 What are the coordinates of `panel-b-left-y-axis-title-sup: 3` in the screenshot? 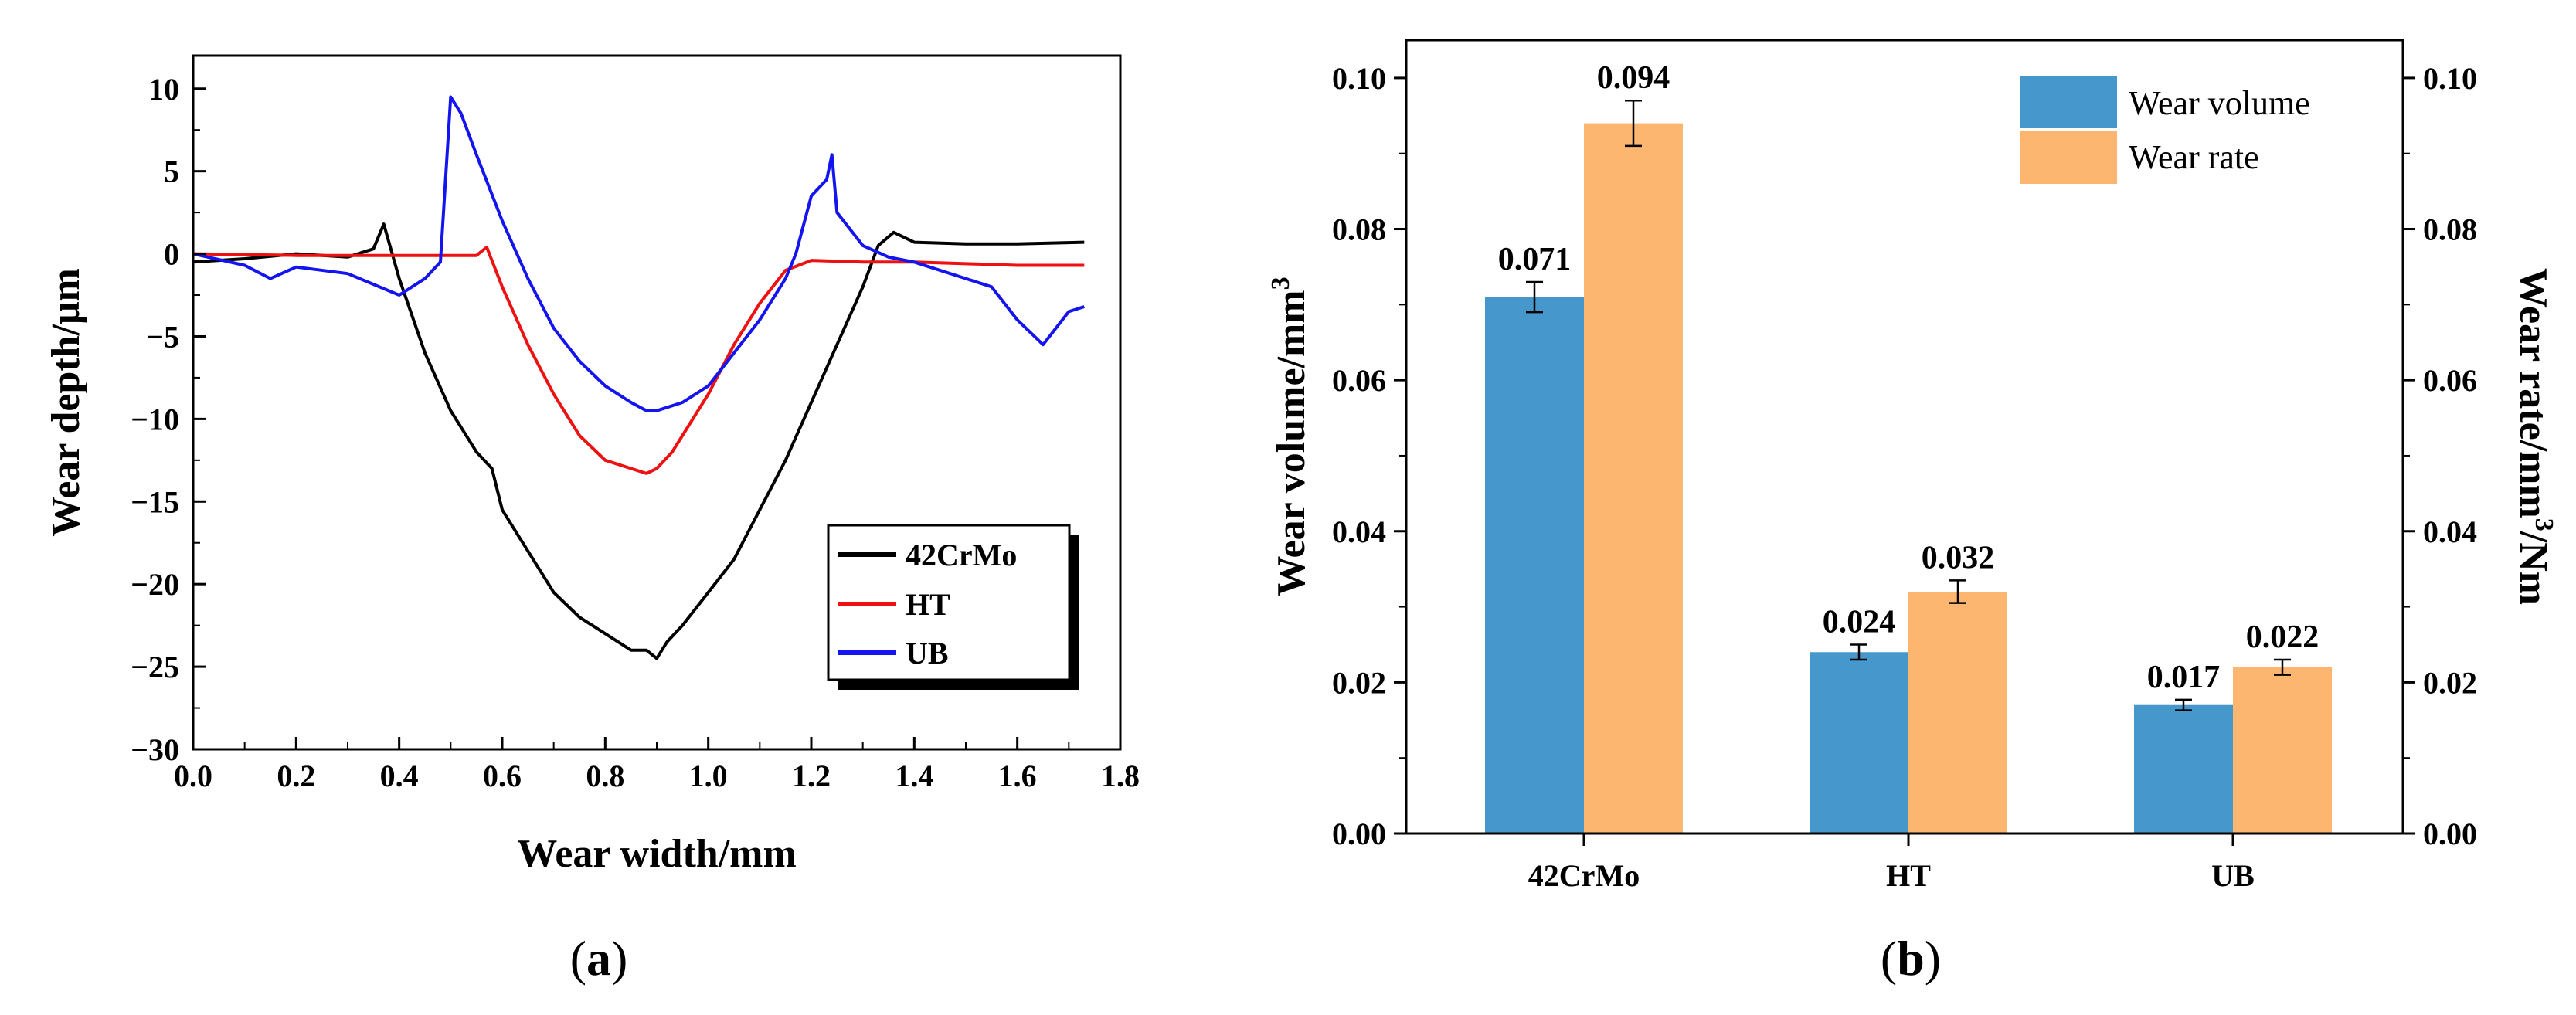 It's located at (1280, 283).